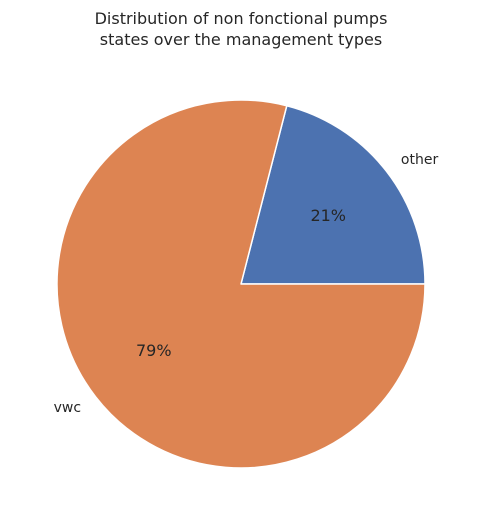  I want to click on slice-percent-vwc: 79%, so click(154, 350).